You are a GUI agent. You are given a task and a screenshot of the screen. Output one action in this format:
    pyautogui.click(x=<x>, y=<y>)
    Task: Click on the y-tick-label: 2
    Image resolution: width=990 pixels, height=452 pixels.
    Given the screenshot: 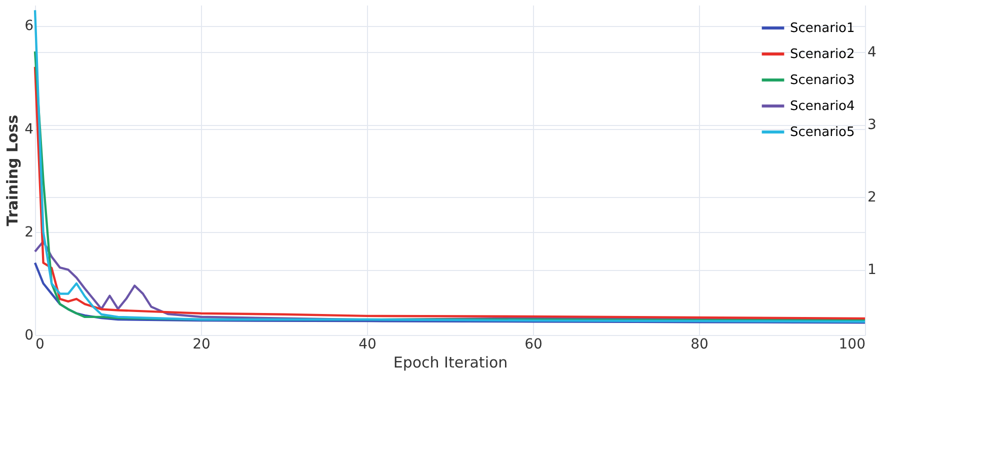 What is the action you would take?
    pyautogui.click(x=29, y=232)
    